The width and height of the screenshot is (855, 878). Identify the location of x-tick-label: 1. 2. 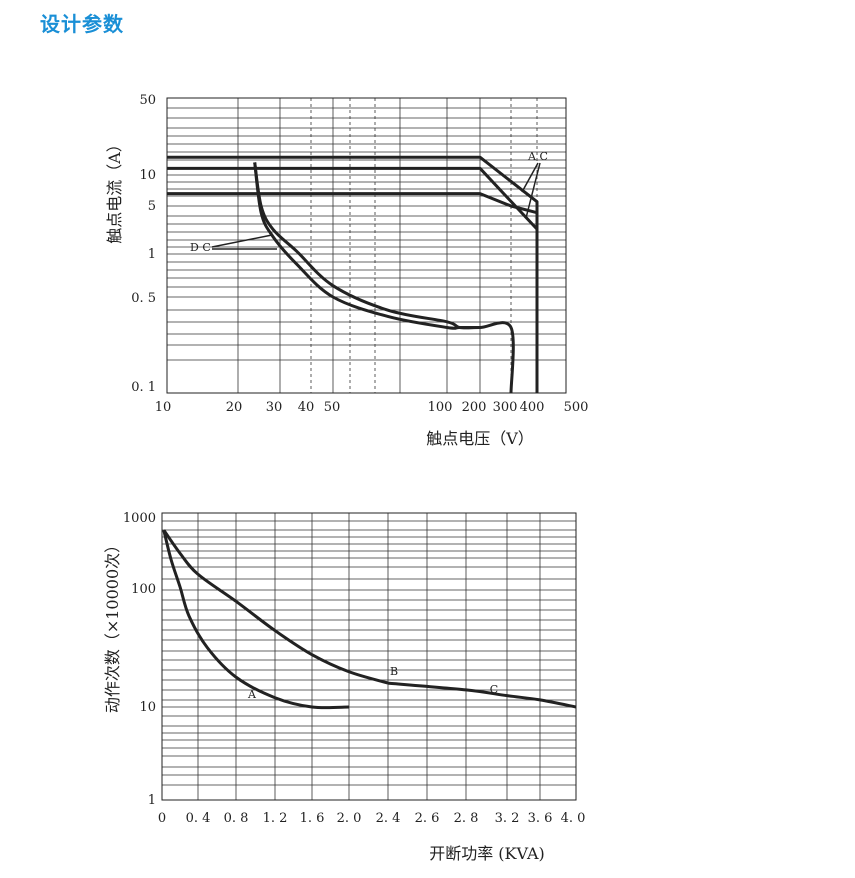
(275, 818).